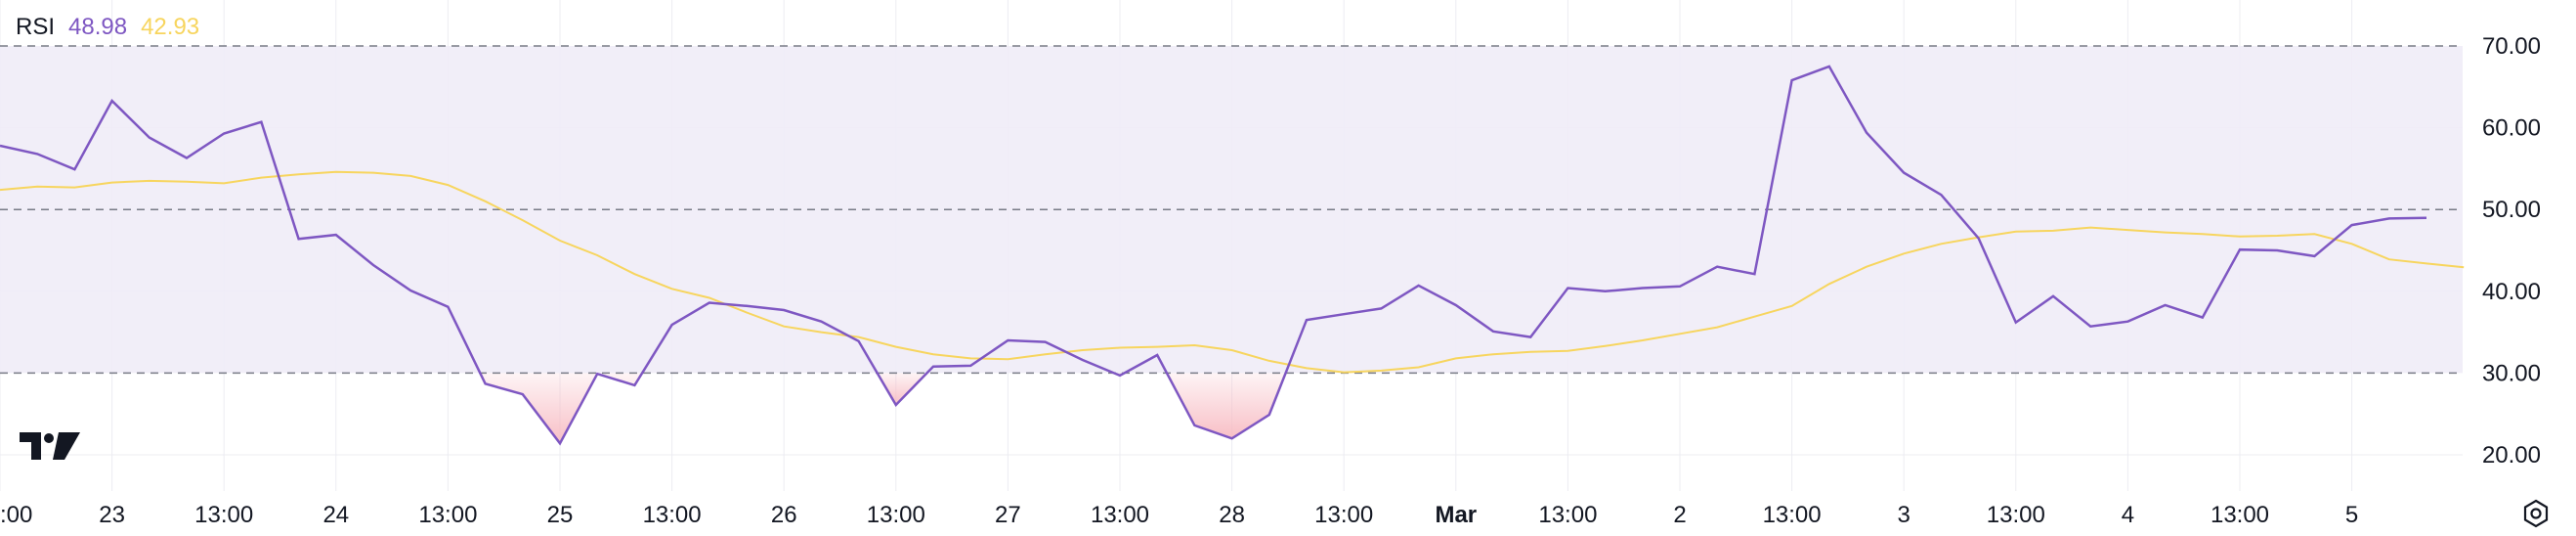 The width and height of the screenshot is (2576, 536). Describe the element at coordinates (561, 515) in the screenshot. I see `x-tick-label: 25` at that location.